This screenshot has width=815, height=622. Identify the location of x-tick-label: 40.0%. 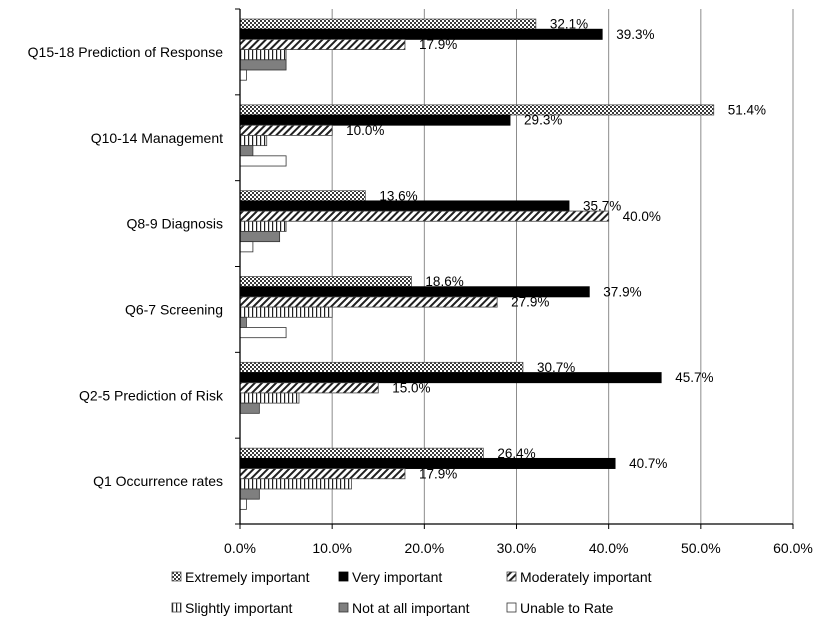
(609, 548).